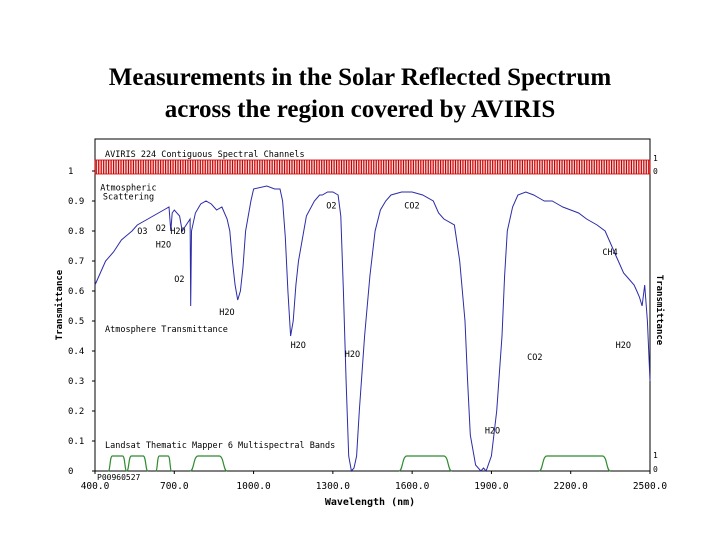 This screenshot has height=540, width=720. I want to click on absorption-label: Atmospheric, so click(128, 189).